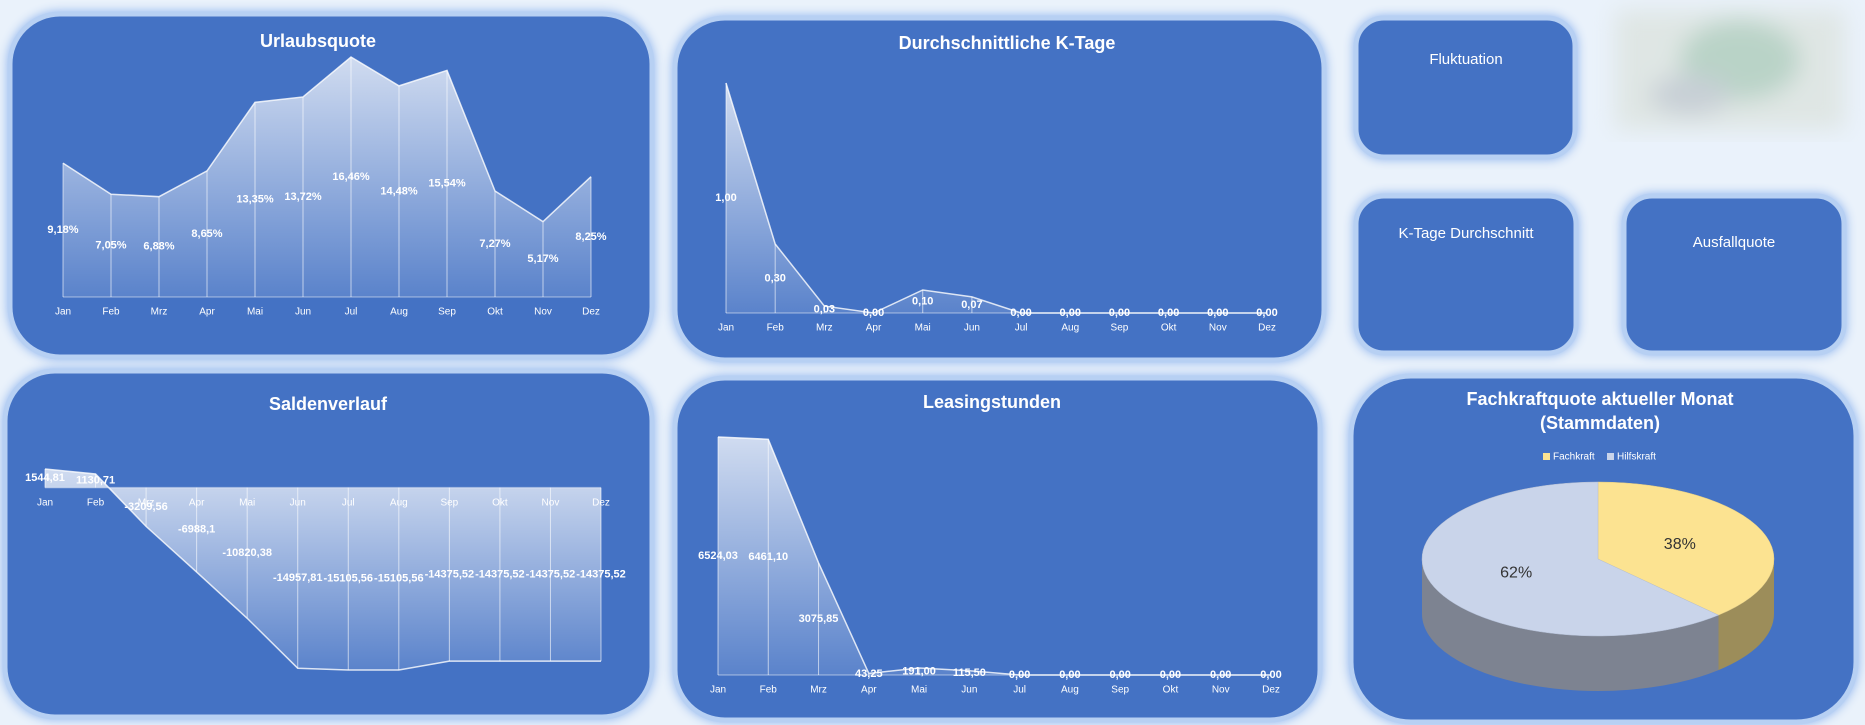  What do you see at coordinates (1466, 233) in the screenshot?
I see `tile-label: K-Tage Durchschnitt` at bounding box center [1466, 233].